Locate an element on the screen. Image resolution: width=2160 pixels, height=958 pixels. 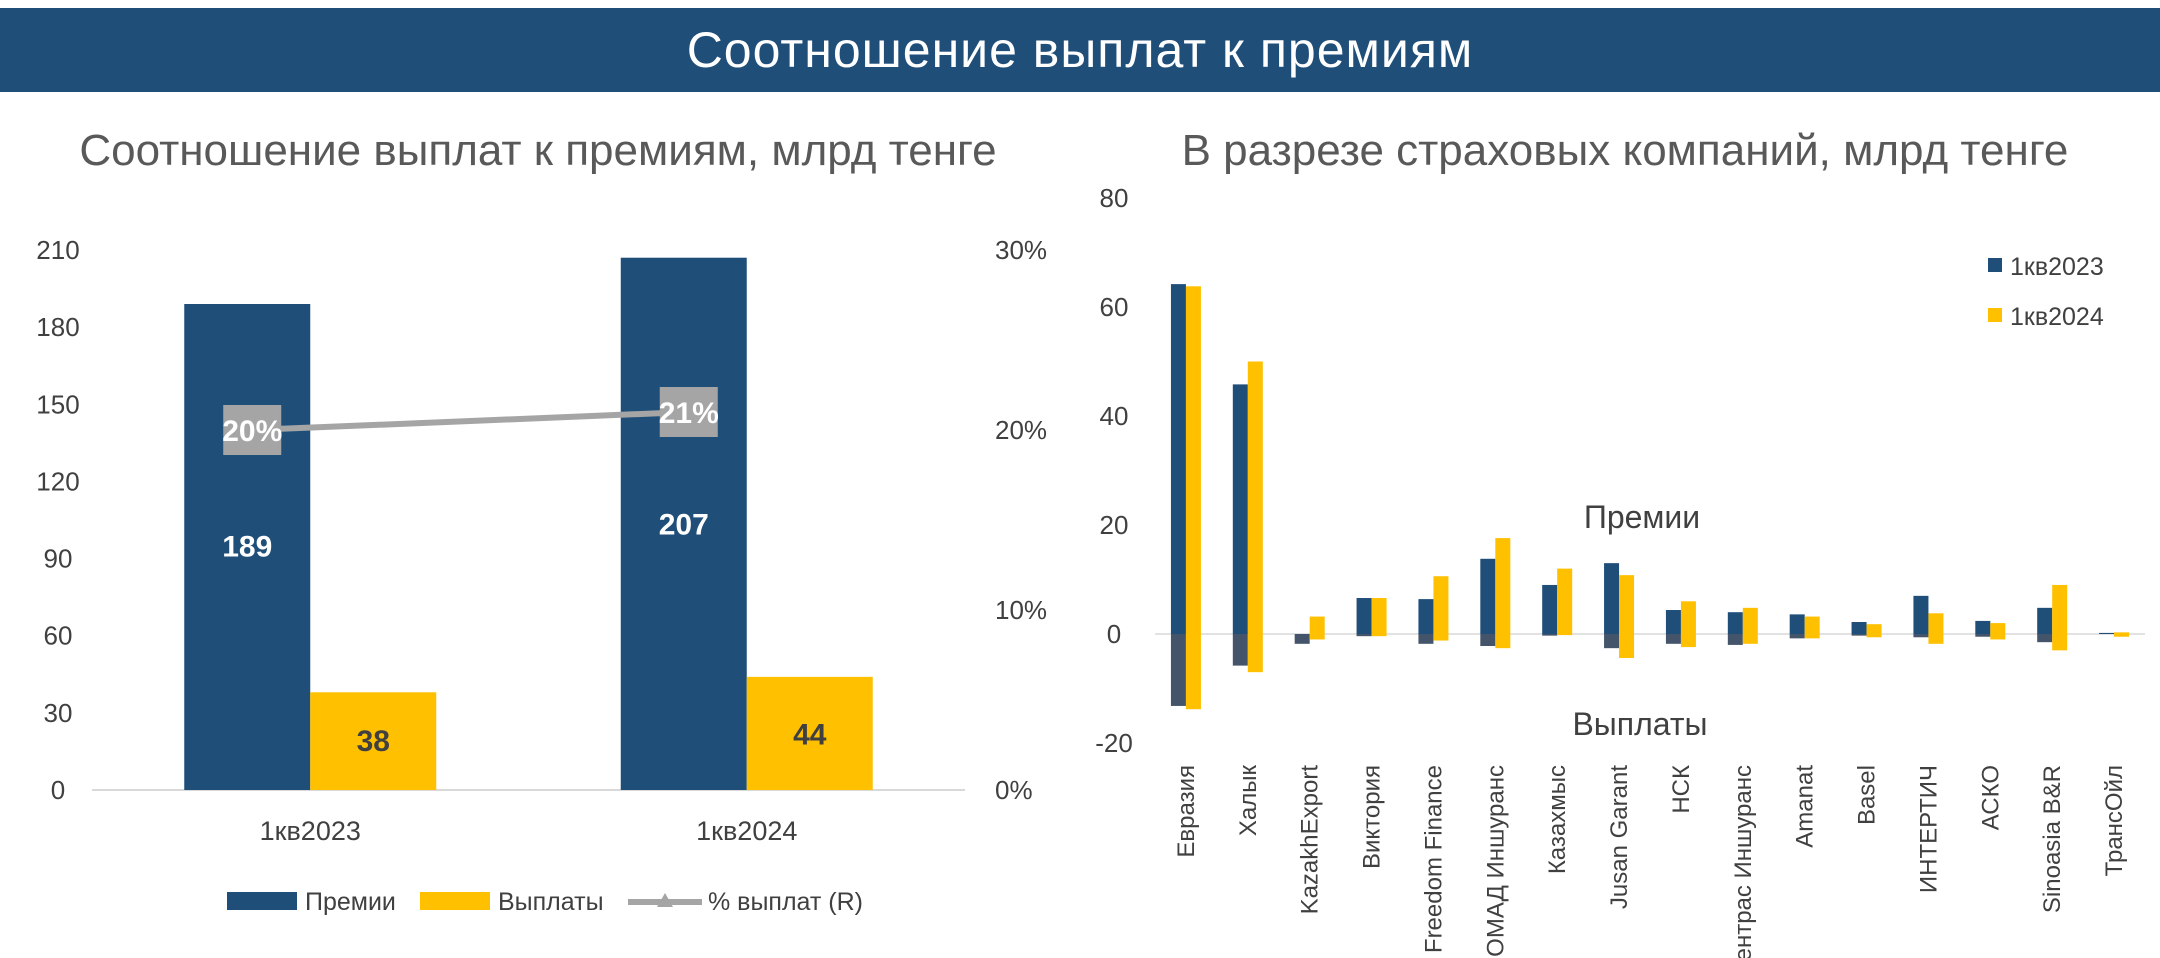
page-banner-title: Соотношение выплат к премиям is located at coordinates (1080, 50).